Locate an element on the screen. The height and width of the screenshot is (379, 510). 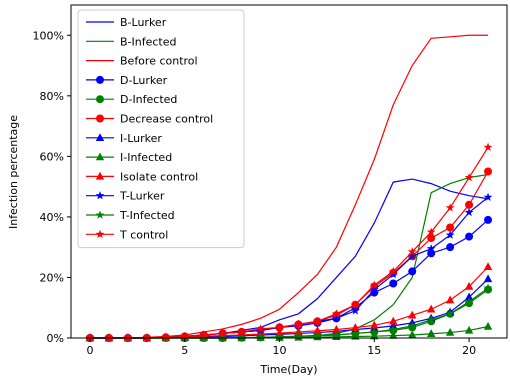
legend-label: T control is located at coordinates (143, 234).